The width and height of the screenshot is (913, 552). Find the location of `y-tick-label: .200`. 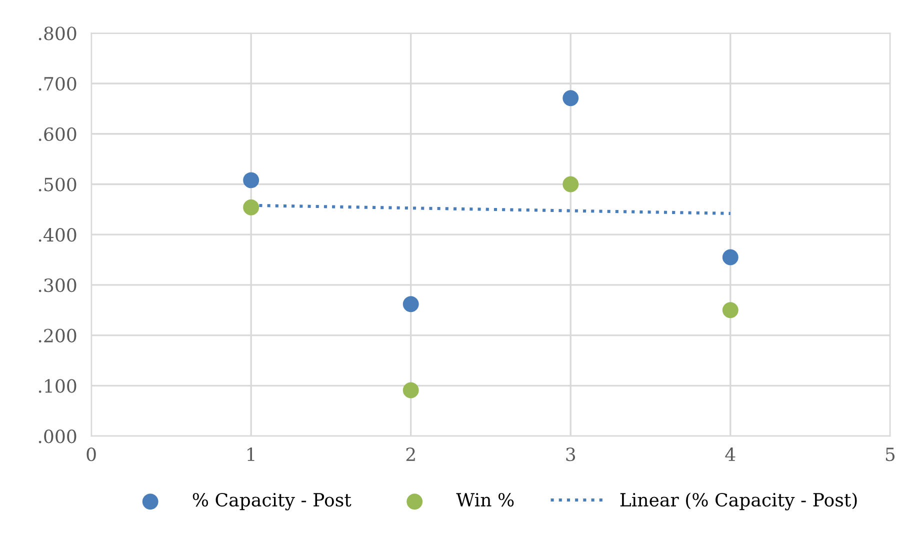

y-tick-label: .200 is located at coordinates (57, 335).